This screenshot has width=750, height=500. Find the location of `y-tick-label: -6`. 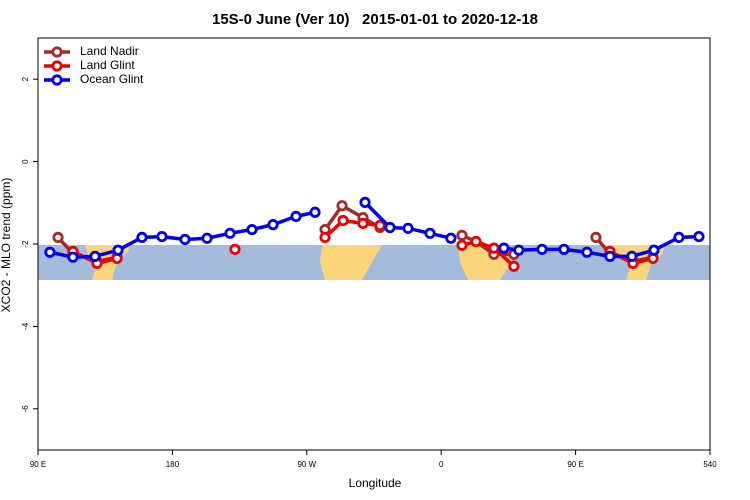

y-tick-label: -6 is located at coordinates (25, 409).